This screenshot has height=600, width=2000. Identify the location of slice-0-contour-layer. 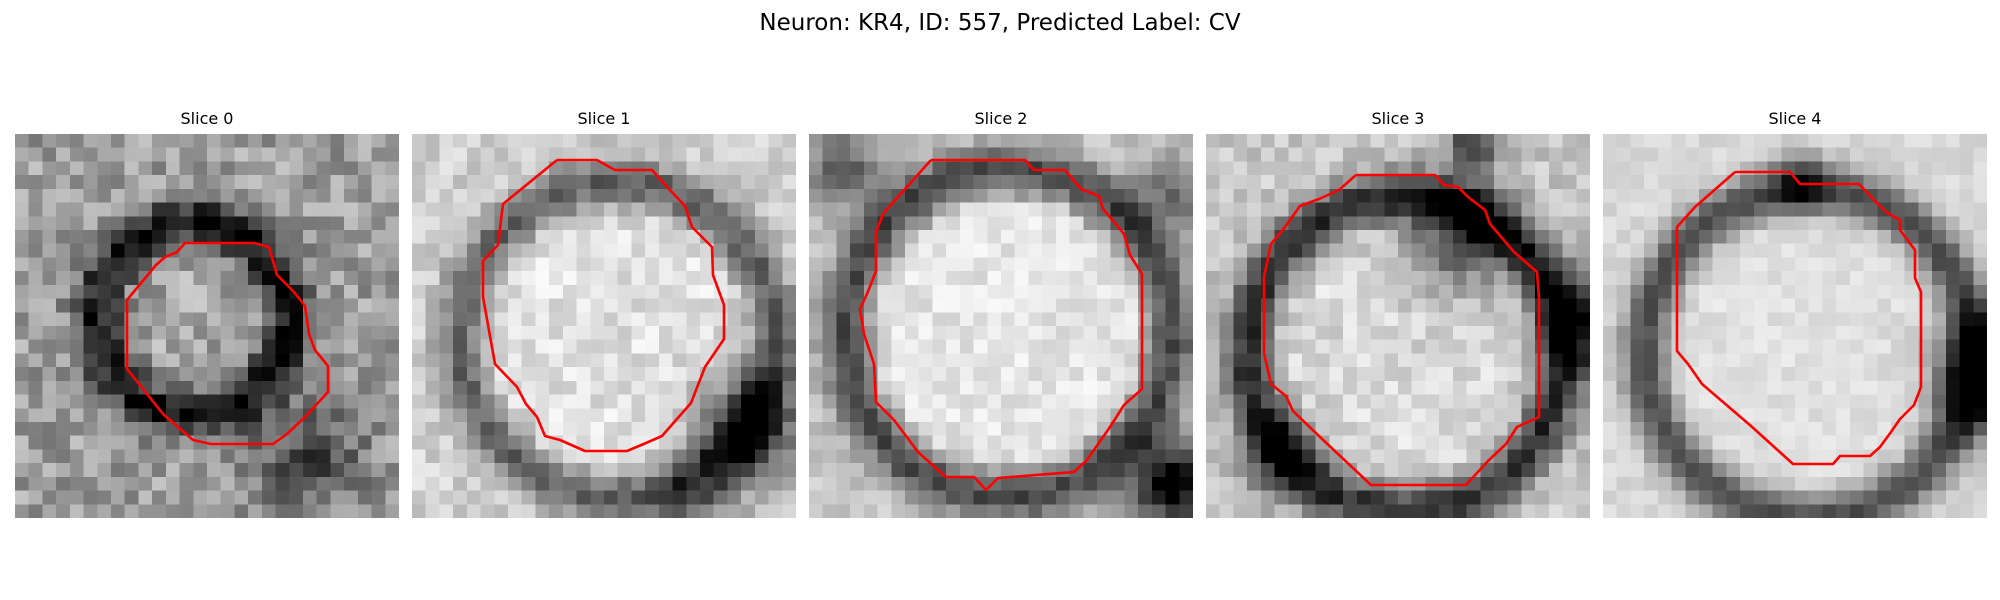
(227, 343).